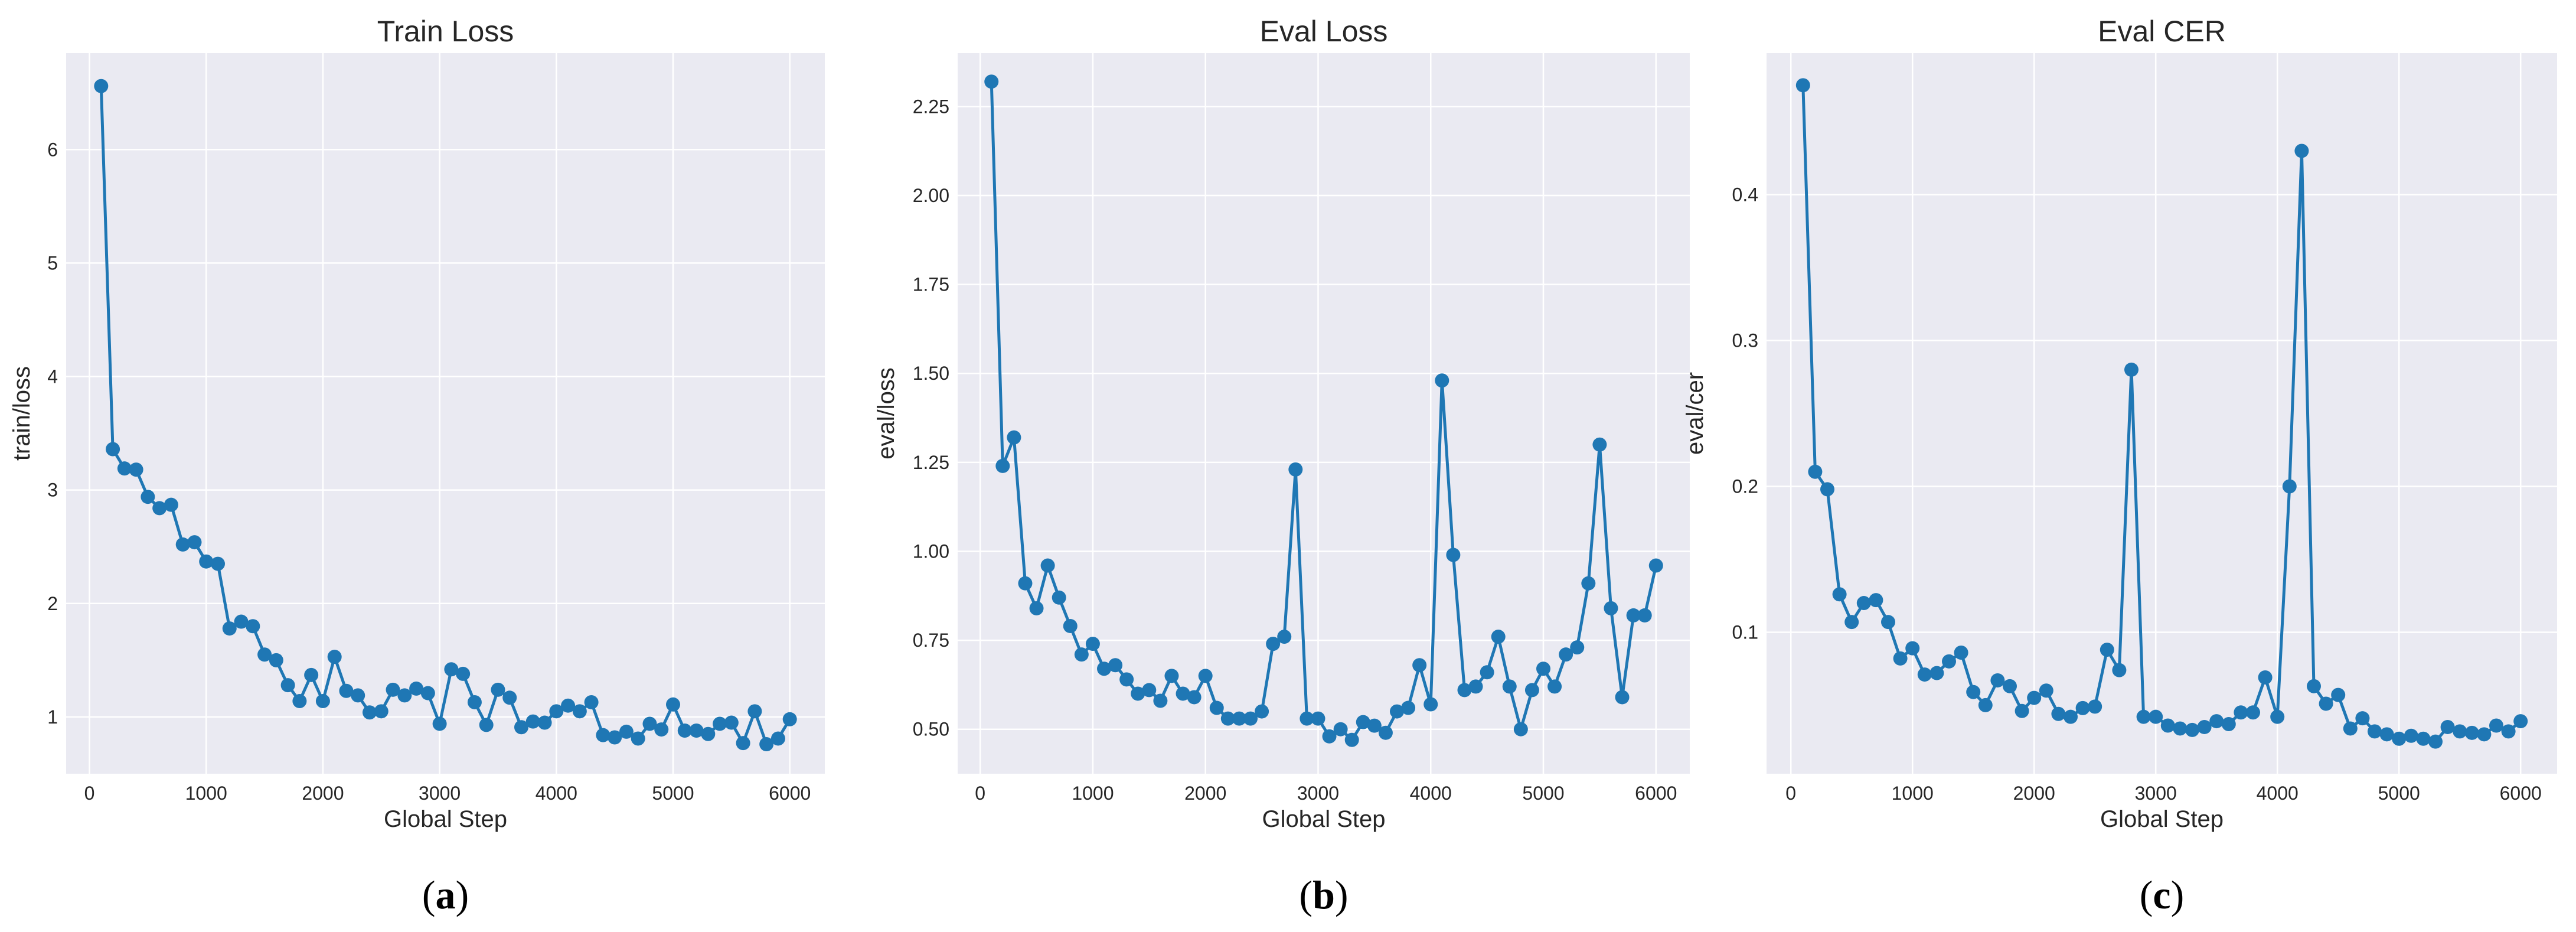  What do you see at coordinates (931, 729) in the screenshot?
I see `y-tick-label: 0.50` at bounding box center [931, 729].